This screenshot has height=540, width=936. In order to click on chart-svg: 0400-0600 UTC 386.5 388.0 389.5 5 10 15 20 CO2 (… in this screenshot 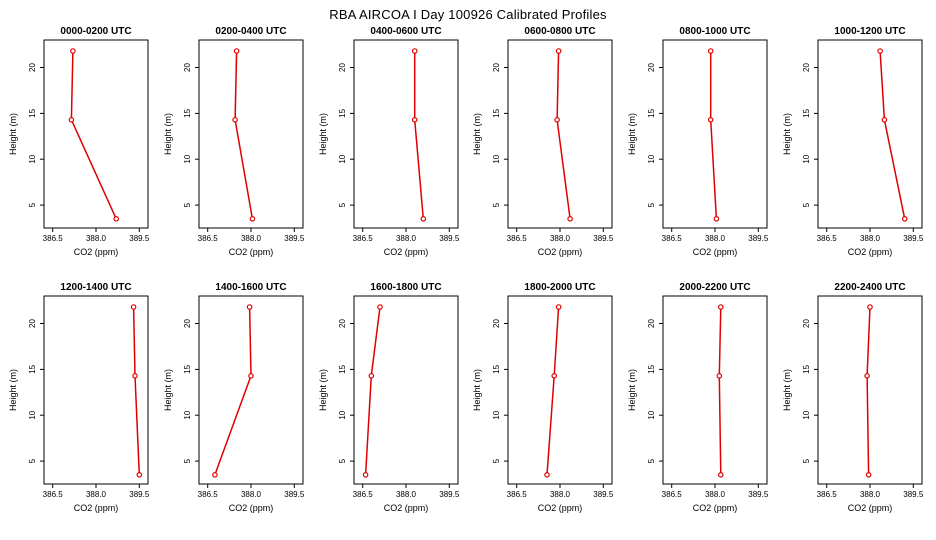, I will do `click(389, 141)`.